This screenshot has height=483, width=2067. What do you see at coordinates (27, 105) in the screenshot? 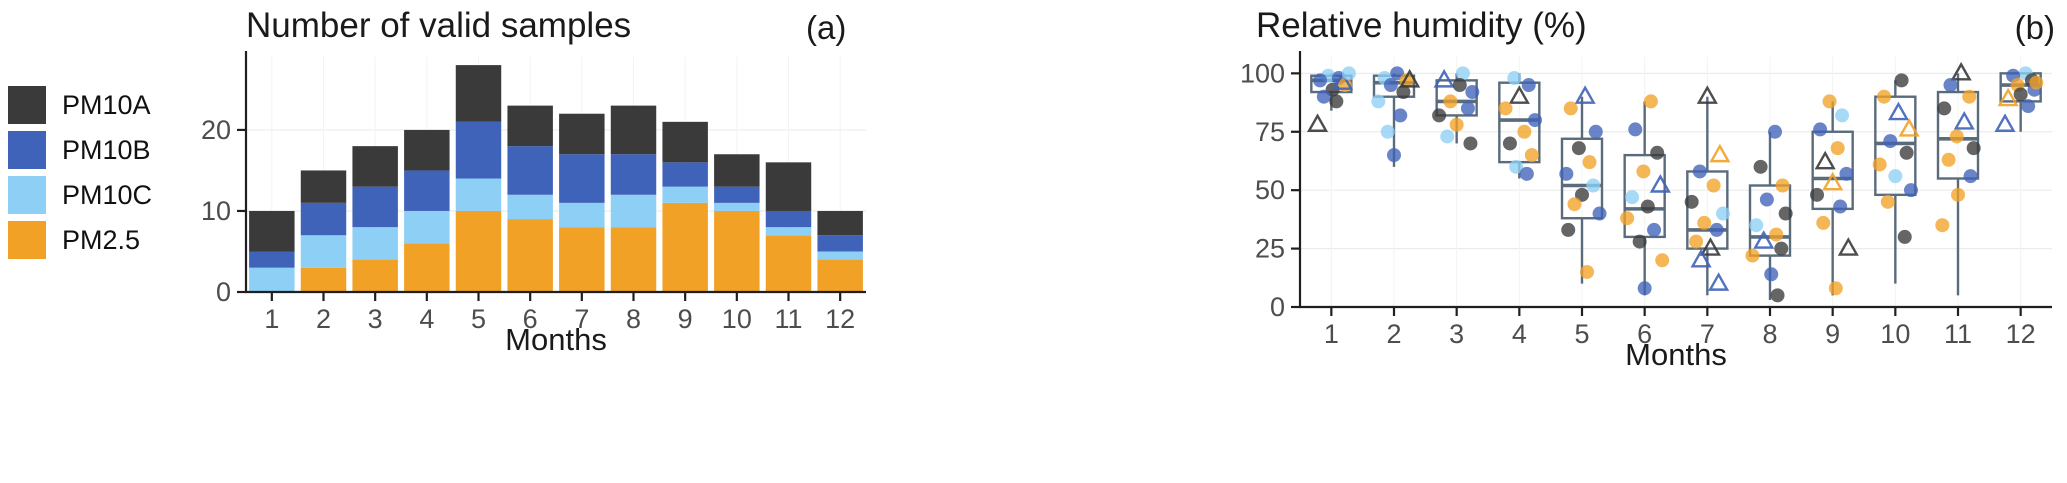
I see `legend-swatch-pm10a` at bounding box center [27, 105].